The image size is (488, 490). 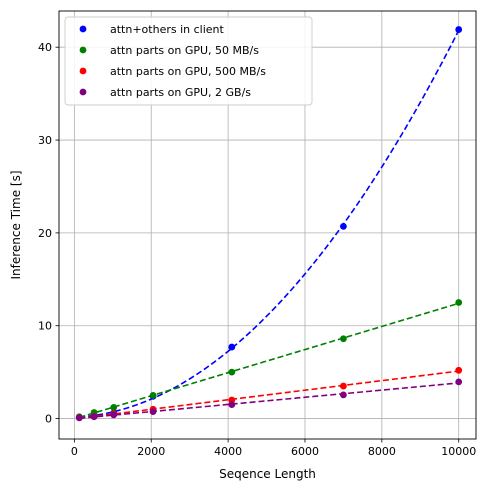 What do you see at coordinates (382, 451) in the screenshot?
I see `x-tick-label: 8000` at bounding box center [382, 451].